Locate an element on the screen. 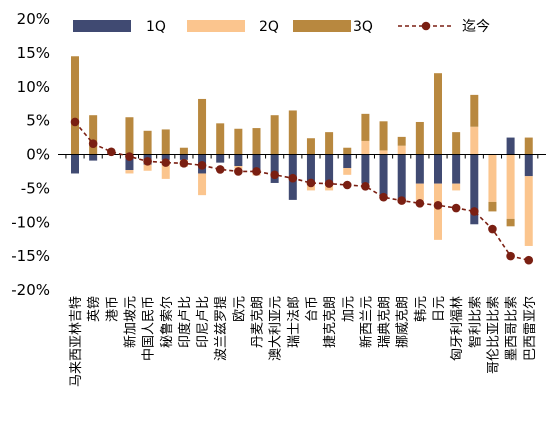  x-category-label: 港币 is located at coordinates (112, 309).